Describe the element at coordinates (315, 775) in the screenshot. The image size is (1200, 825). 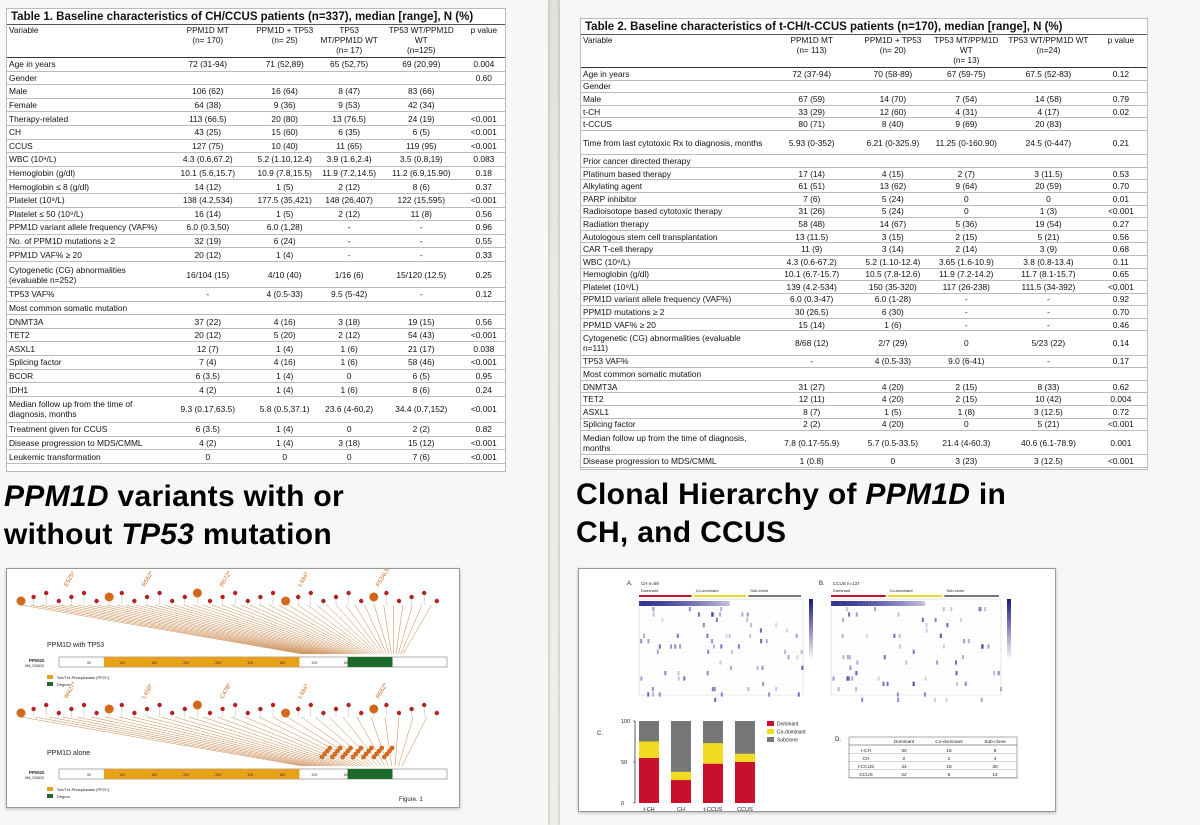
I see `axis-tick: 400` at that location.